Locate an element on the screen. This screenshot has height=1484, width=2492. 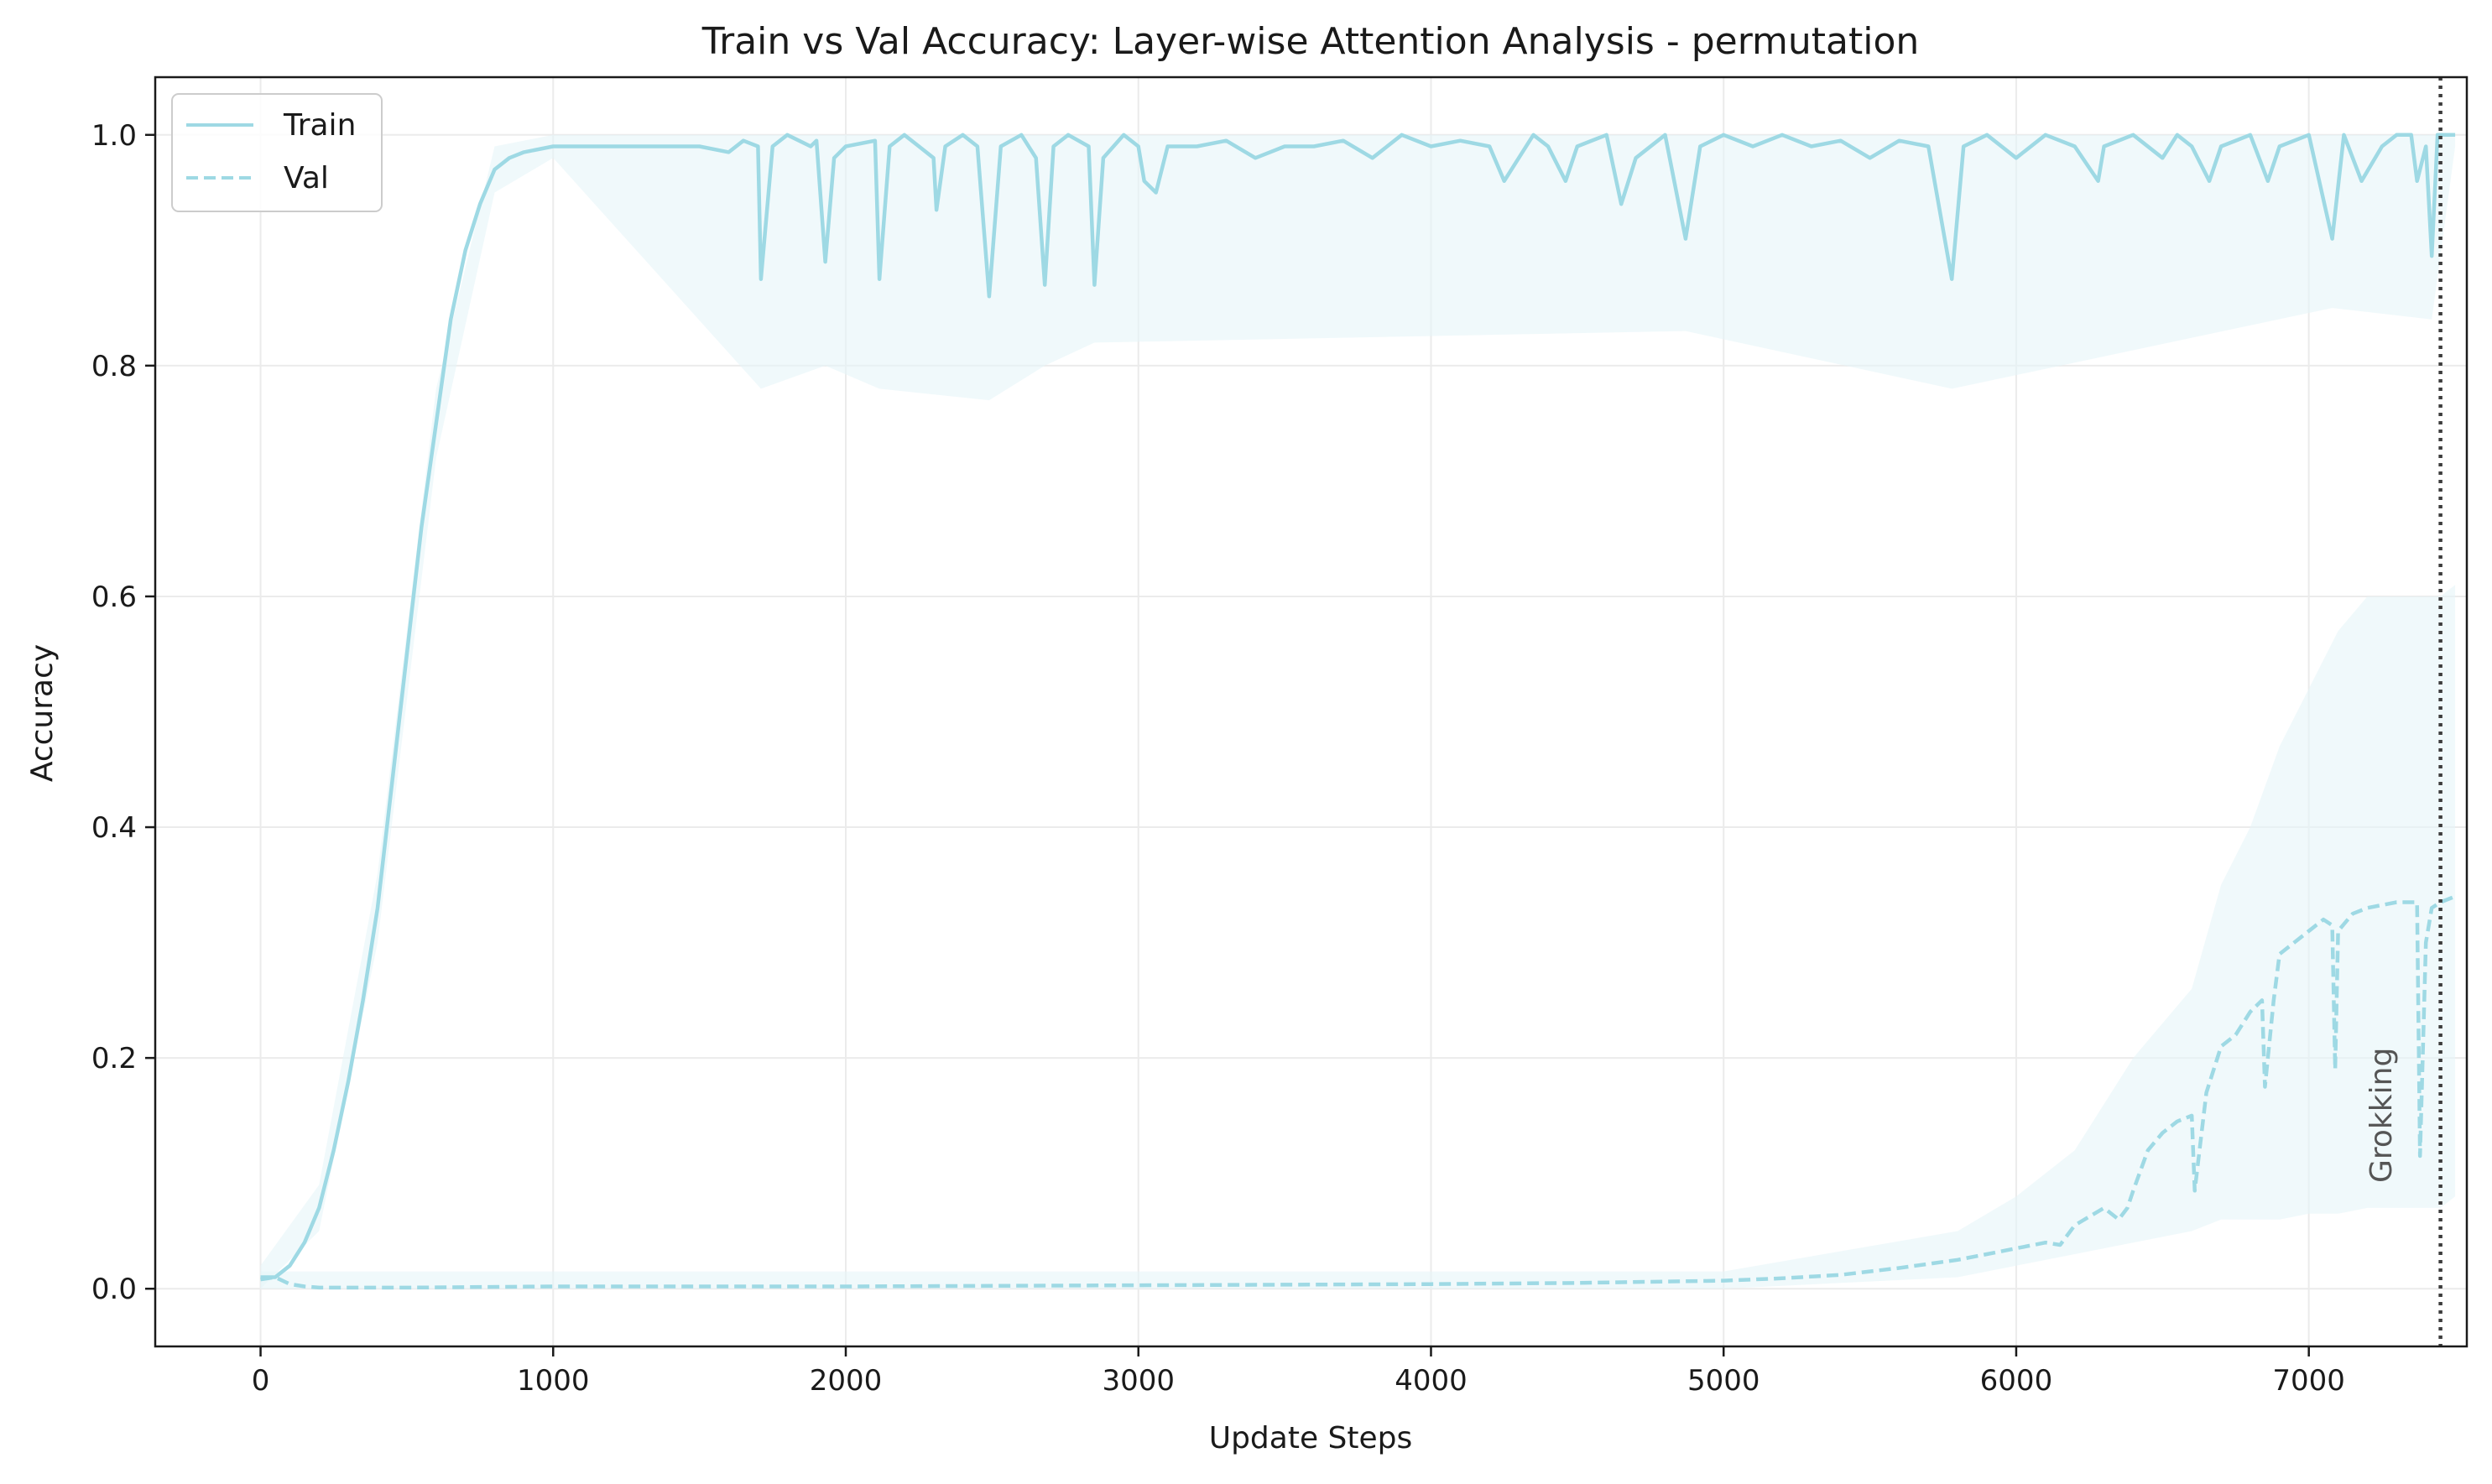
y-tick-label: 0.4 is located at coordinates (114, 828).